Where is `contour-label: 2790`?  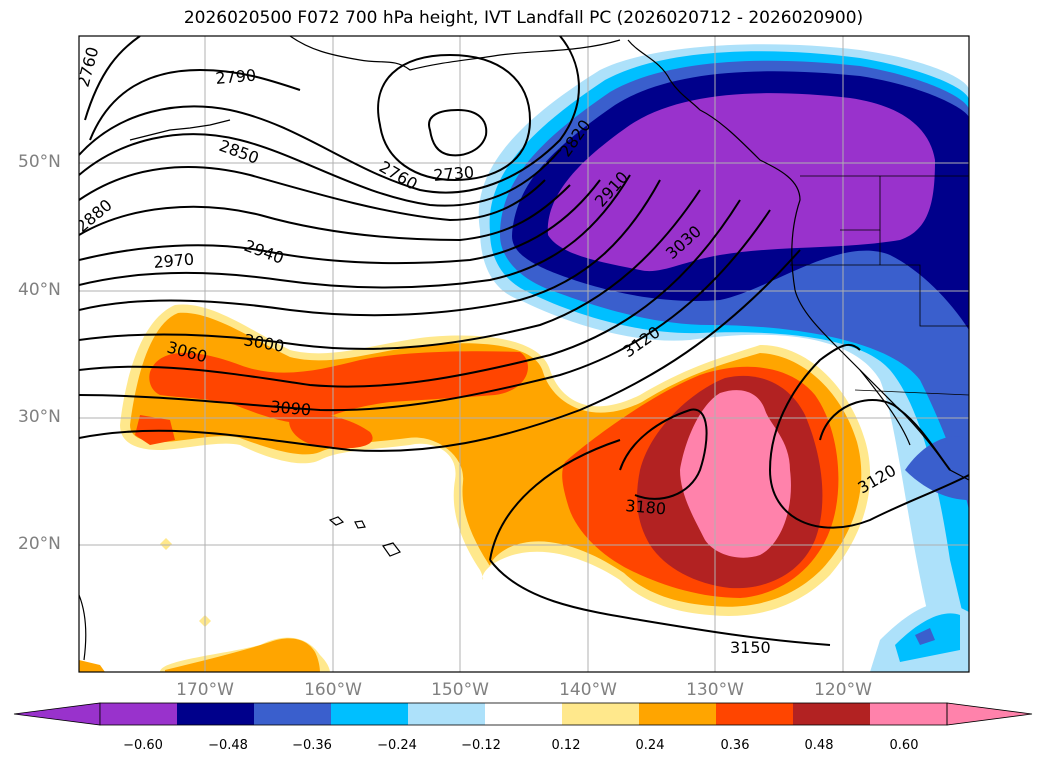 contour-label: 2790 is located at coordinates (236, 77).